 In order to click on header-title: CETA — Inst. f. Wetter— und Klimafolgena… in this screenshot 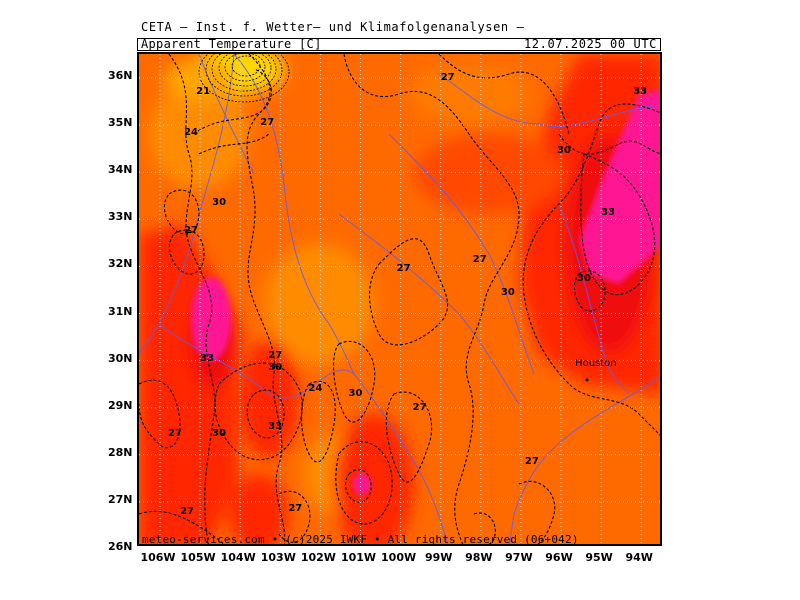, I will do `click(333, 27)`.